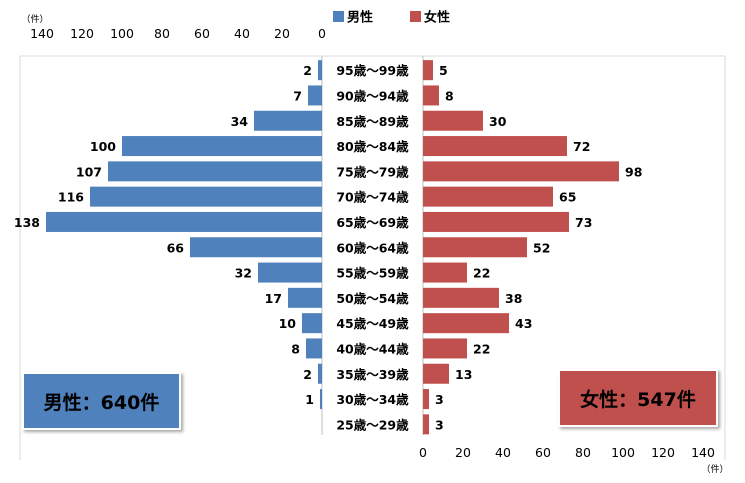 This screenshot has height=483, width=745. I want to click on female-value-label: 5, so click(443, 70).